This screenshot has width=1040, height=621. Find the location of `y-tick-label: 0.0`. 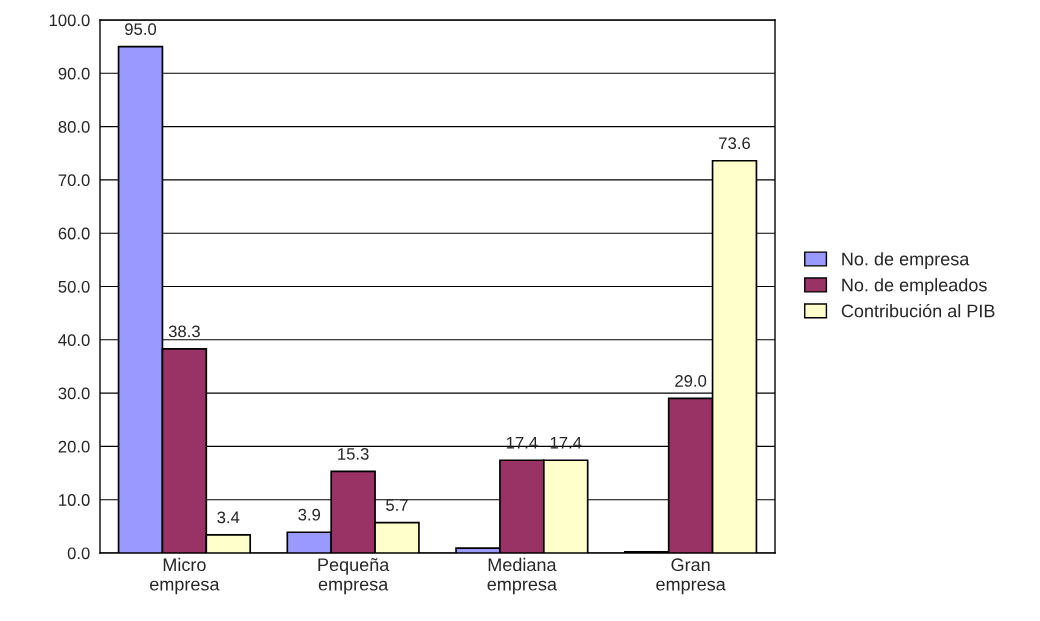

y-tick-label: 0.0 is located at coordinates (78, 553).